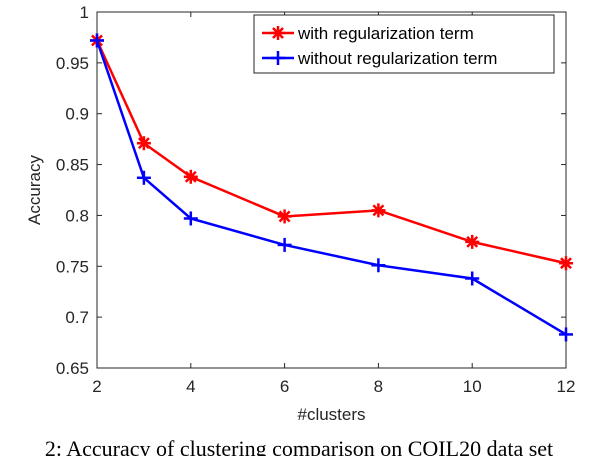 Image resolution: width=598 pixels, height=456 pixels. I want to click on x-tick-label: 4, so click(190, 386).